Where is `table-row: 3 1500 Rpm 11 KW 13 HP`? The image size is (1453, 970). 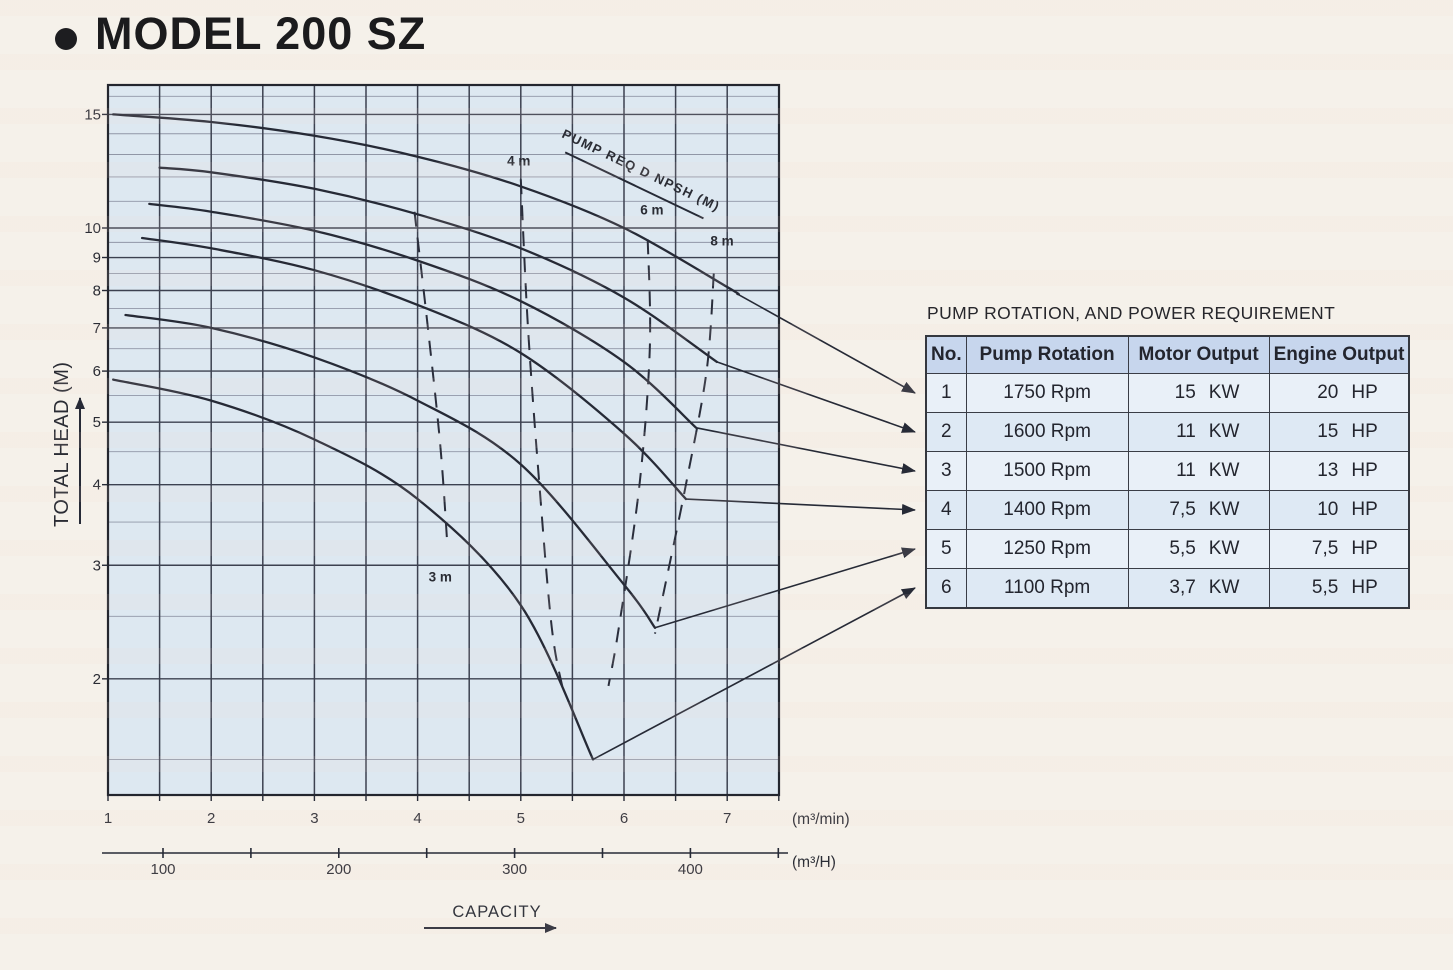 table-row: 3 1500 Rpm 11 KW 13 HP is located at coordinates (1167, 471).